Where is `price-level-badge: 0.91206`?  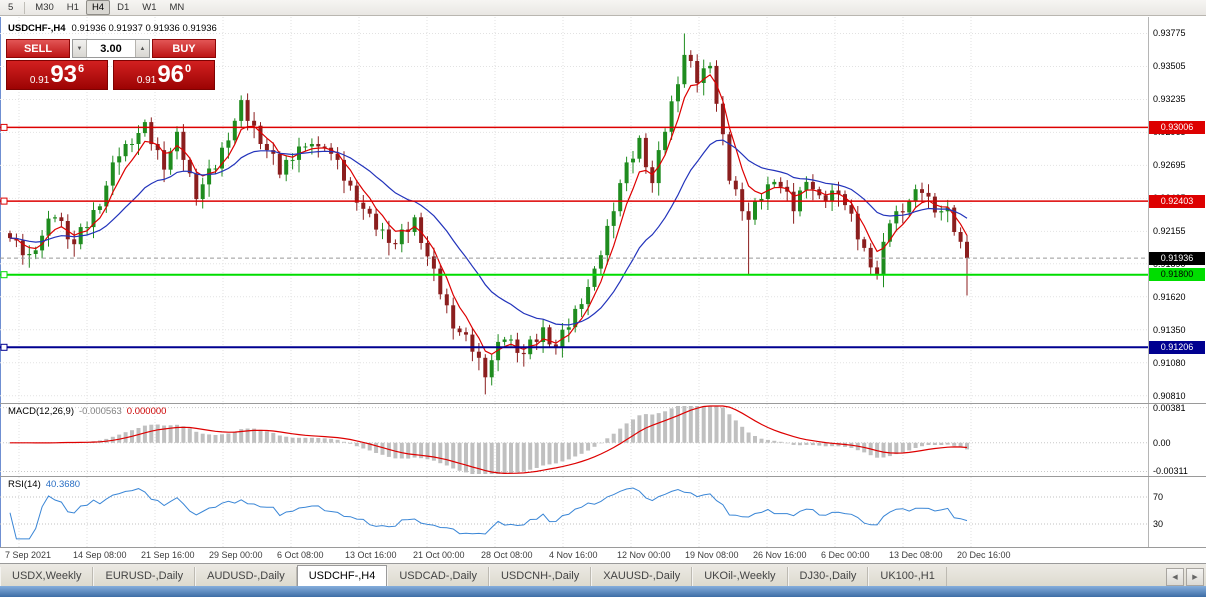 price-level-badge: 0.91206 is located at coordinates (1177, 347).